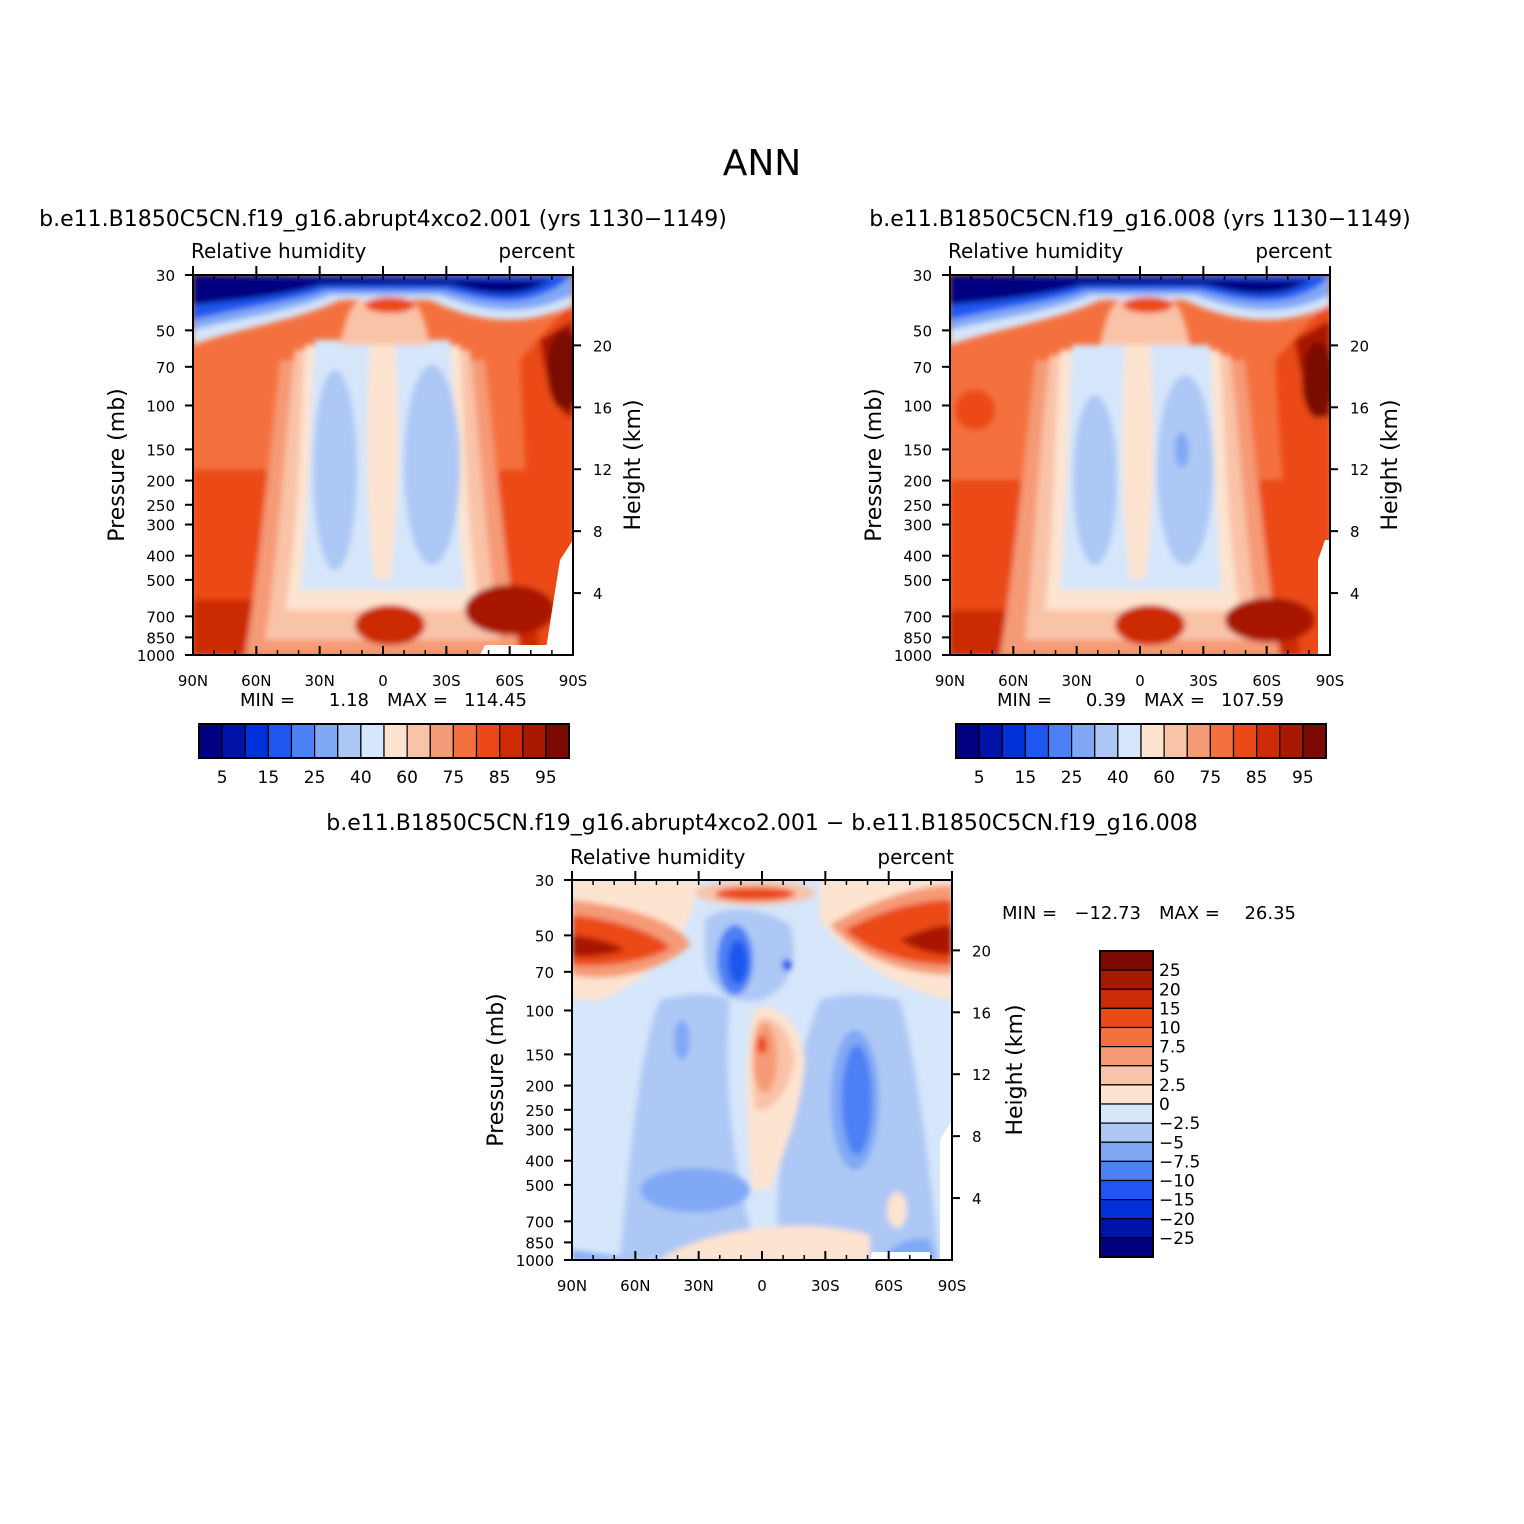  What do you see at coordinates (496, 1070) in the screenshot?
I see `panel-3-ylabel: Pressure (mb)` at bounding box center [496, 1070].